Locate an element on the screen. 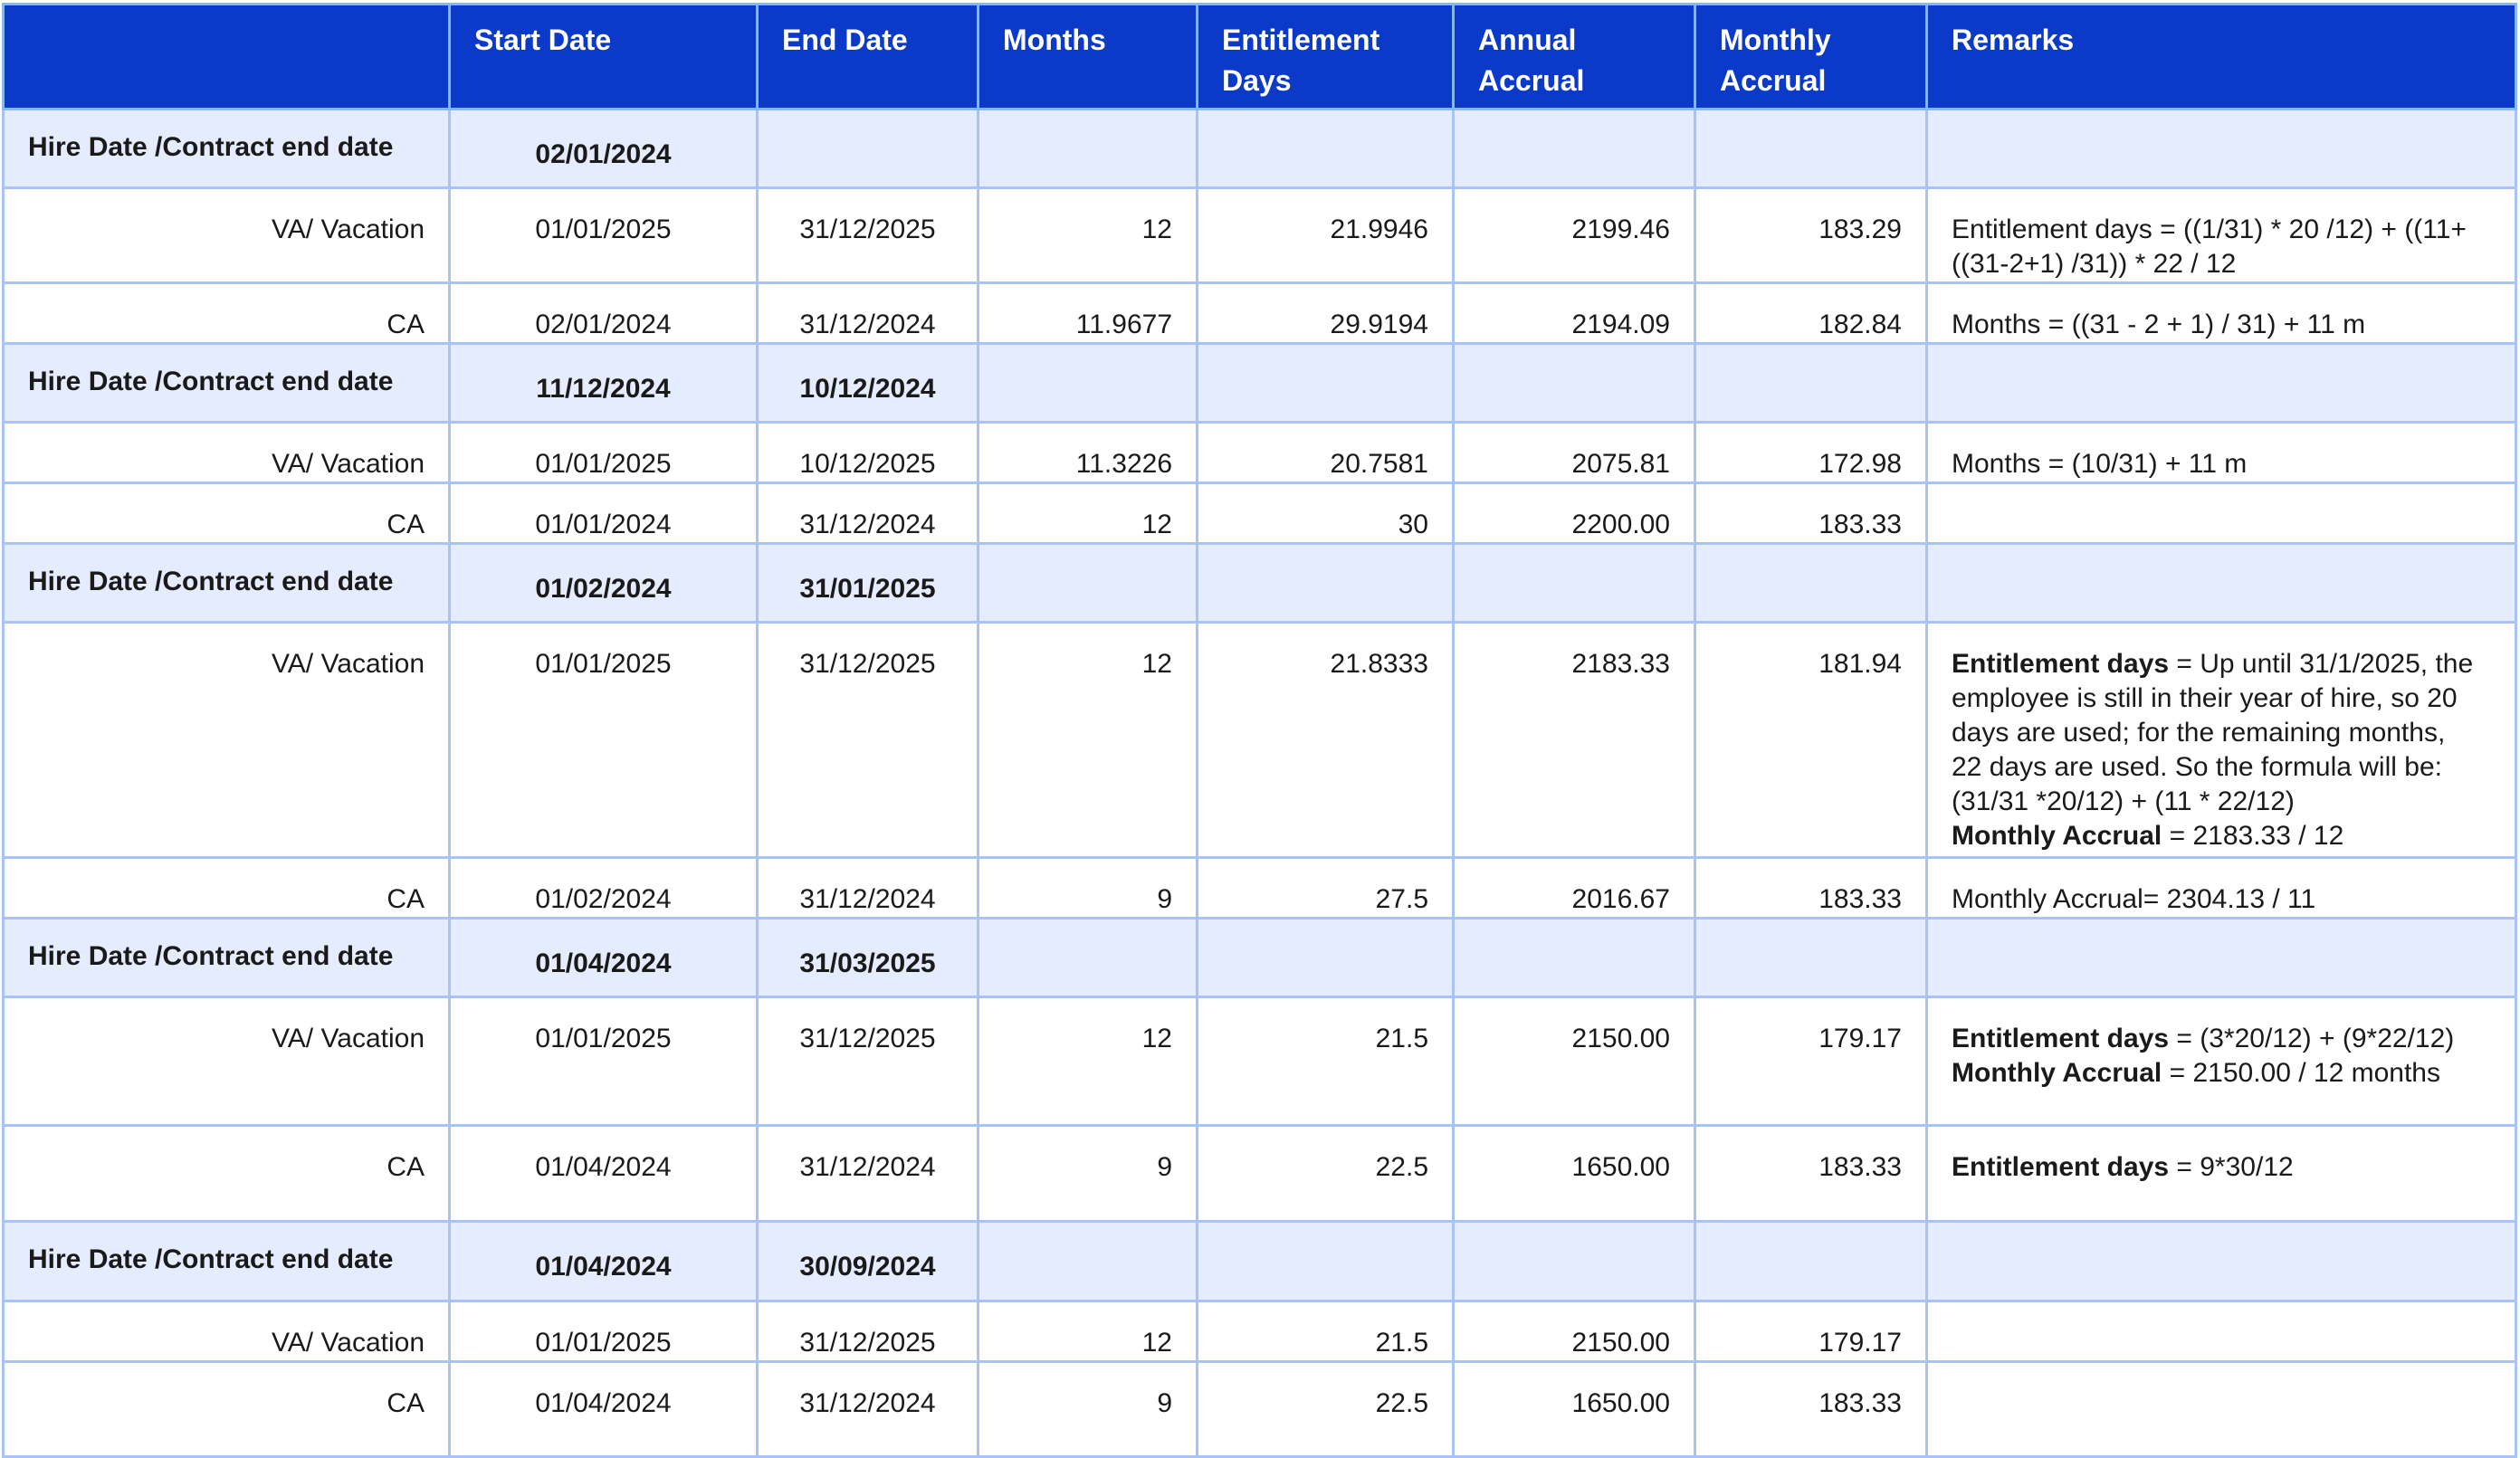 Image resolution: width=2520 pixels, height=1458 pixels. monthly-accrual: 183.29 is located at coordinates (1811, 235).